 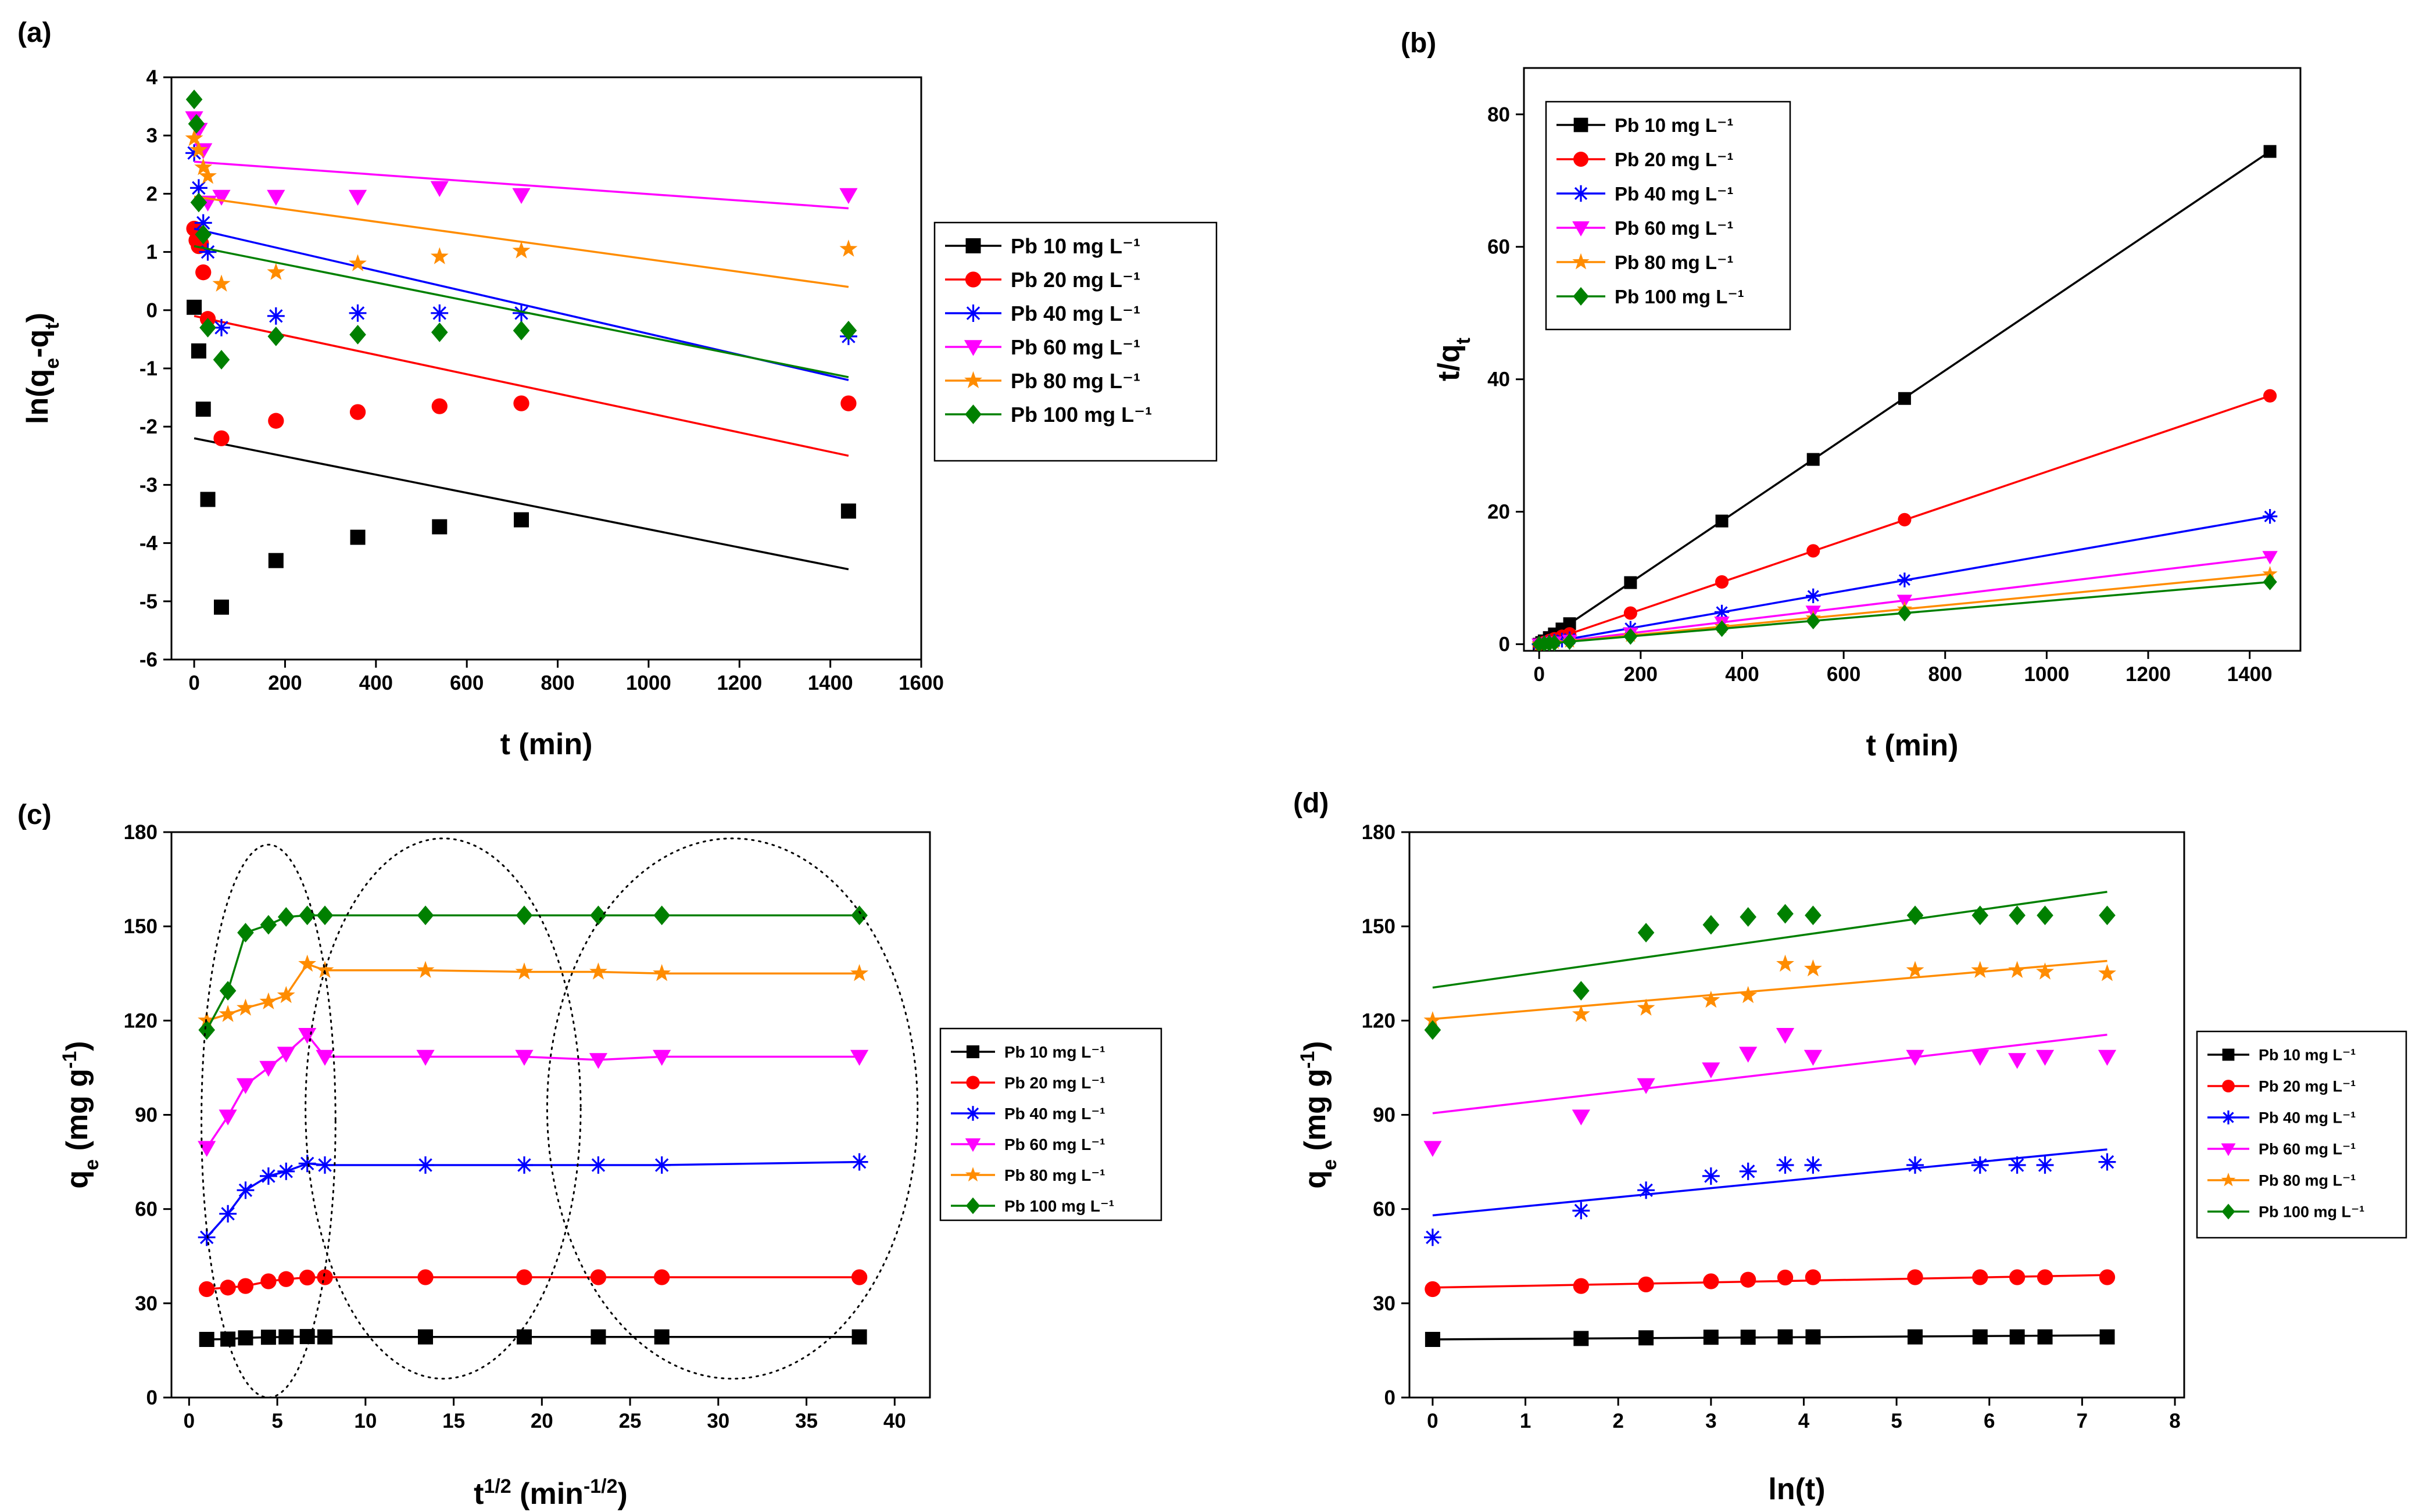 What do you see at coordinates (141, 832) in the screenshot?
I see `y-tick-label-c: 180` at bounding box center [141, 832].